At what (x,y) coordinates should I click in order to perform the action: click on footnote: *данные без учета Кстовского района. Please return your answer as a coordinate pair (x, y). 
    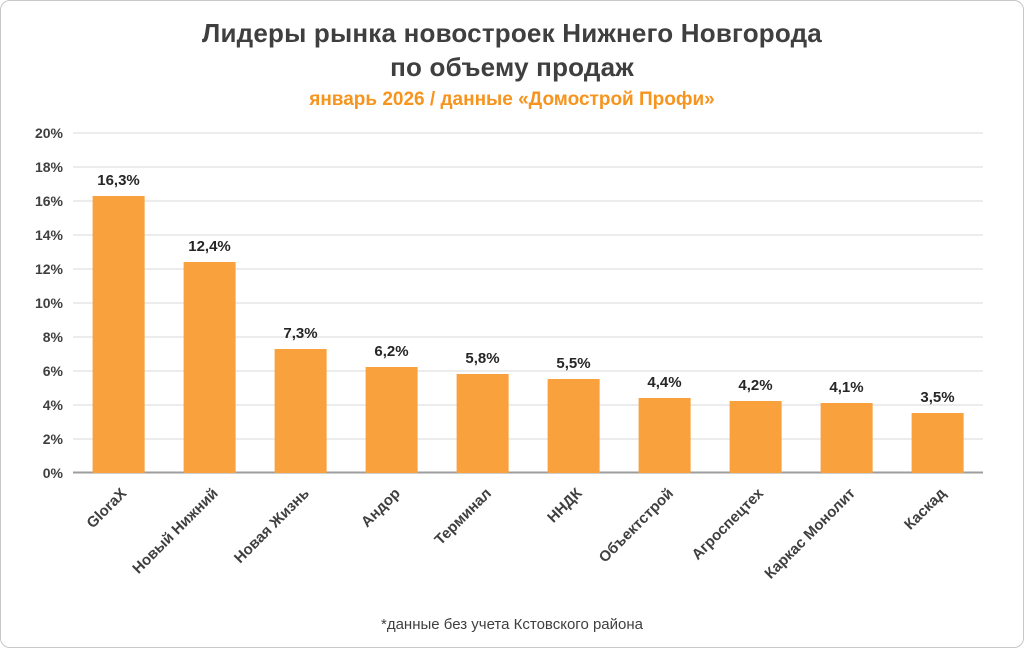
    Looking at the image, I should click on (512, 624).